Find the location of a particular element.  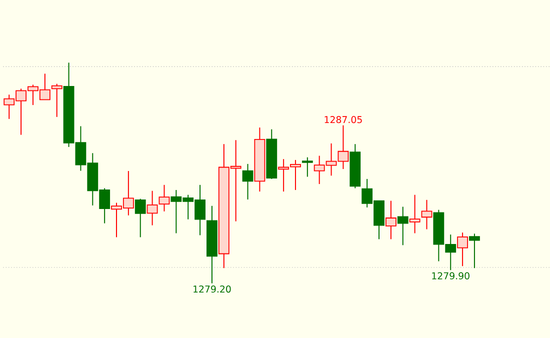

annotation: 1287.05 is located at coordinates (343, 120).